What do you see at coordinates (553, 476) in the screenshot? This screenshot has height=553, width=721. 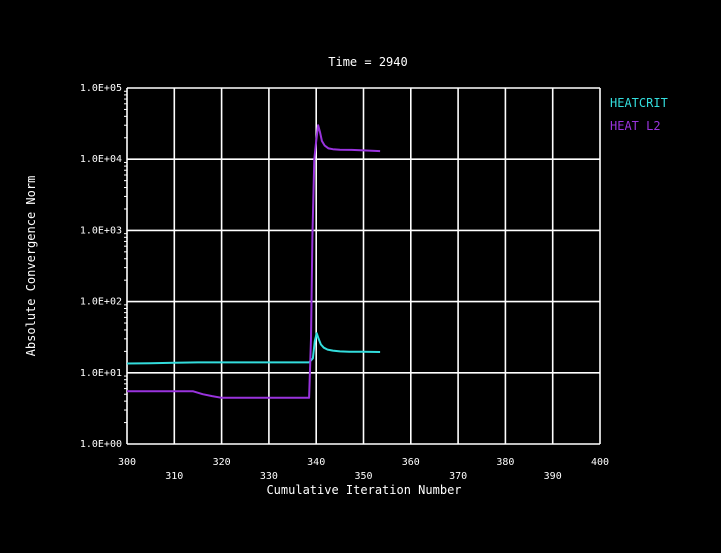 I see `x-tick-label: 390` at bounding box center [553, 476].